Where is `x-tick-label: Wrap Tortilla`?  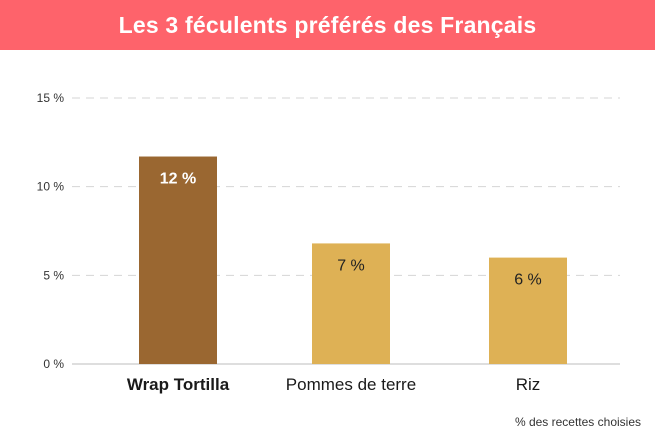
x-tick-label: Wrap Tortilla is located at coordinates (178, 384).